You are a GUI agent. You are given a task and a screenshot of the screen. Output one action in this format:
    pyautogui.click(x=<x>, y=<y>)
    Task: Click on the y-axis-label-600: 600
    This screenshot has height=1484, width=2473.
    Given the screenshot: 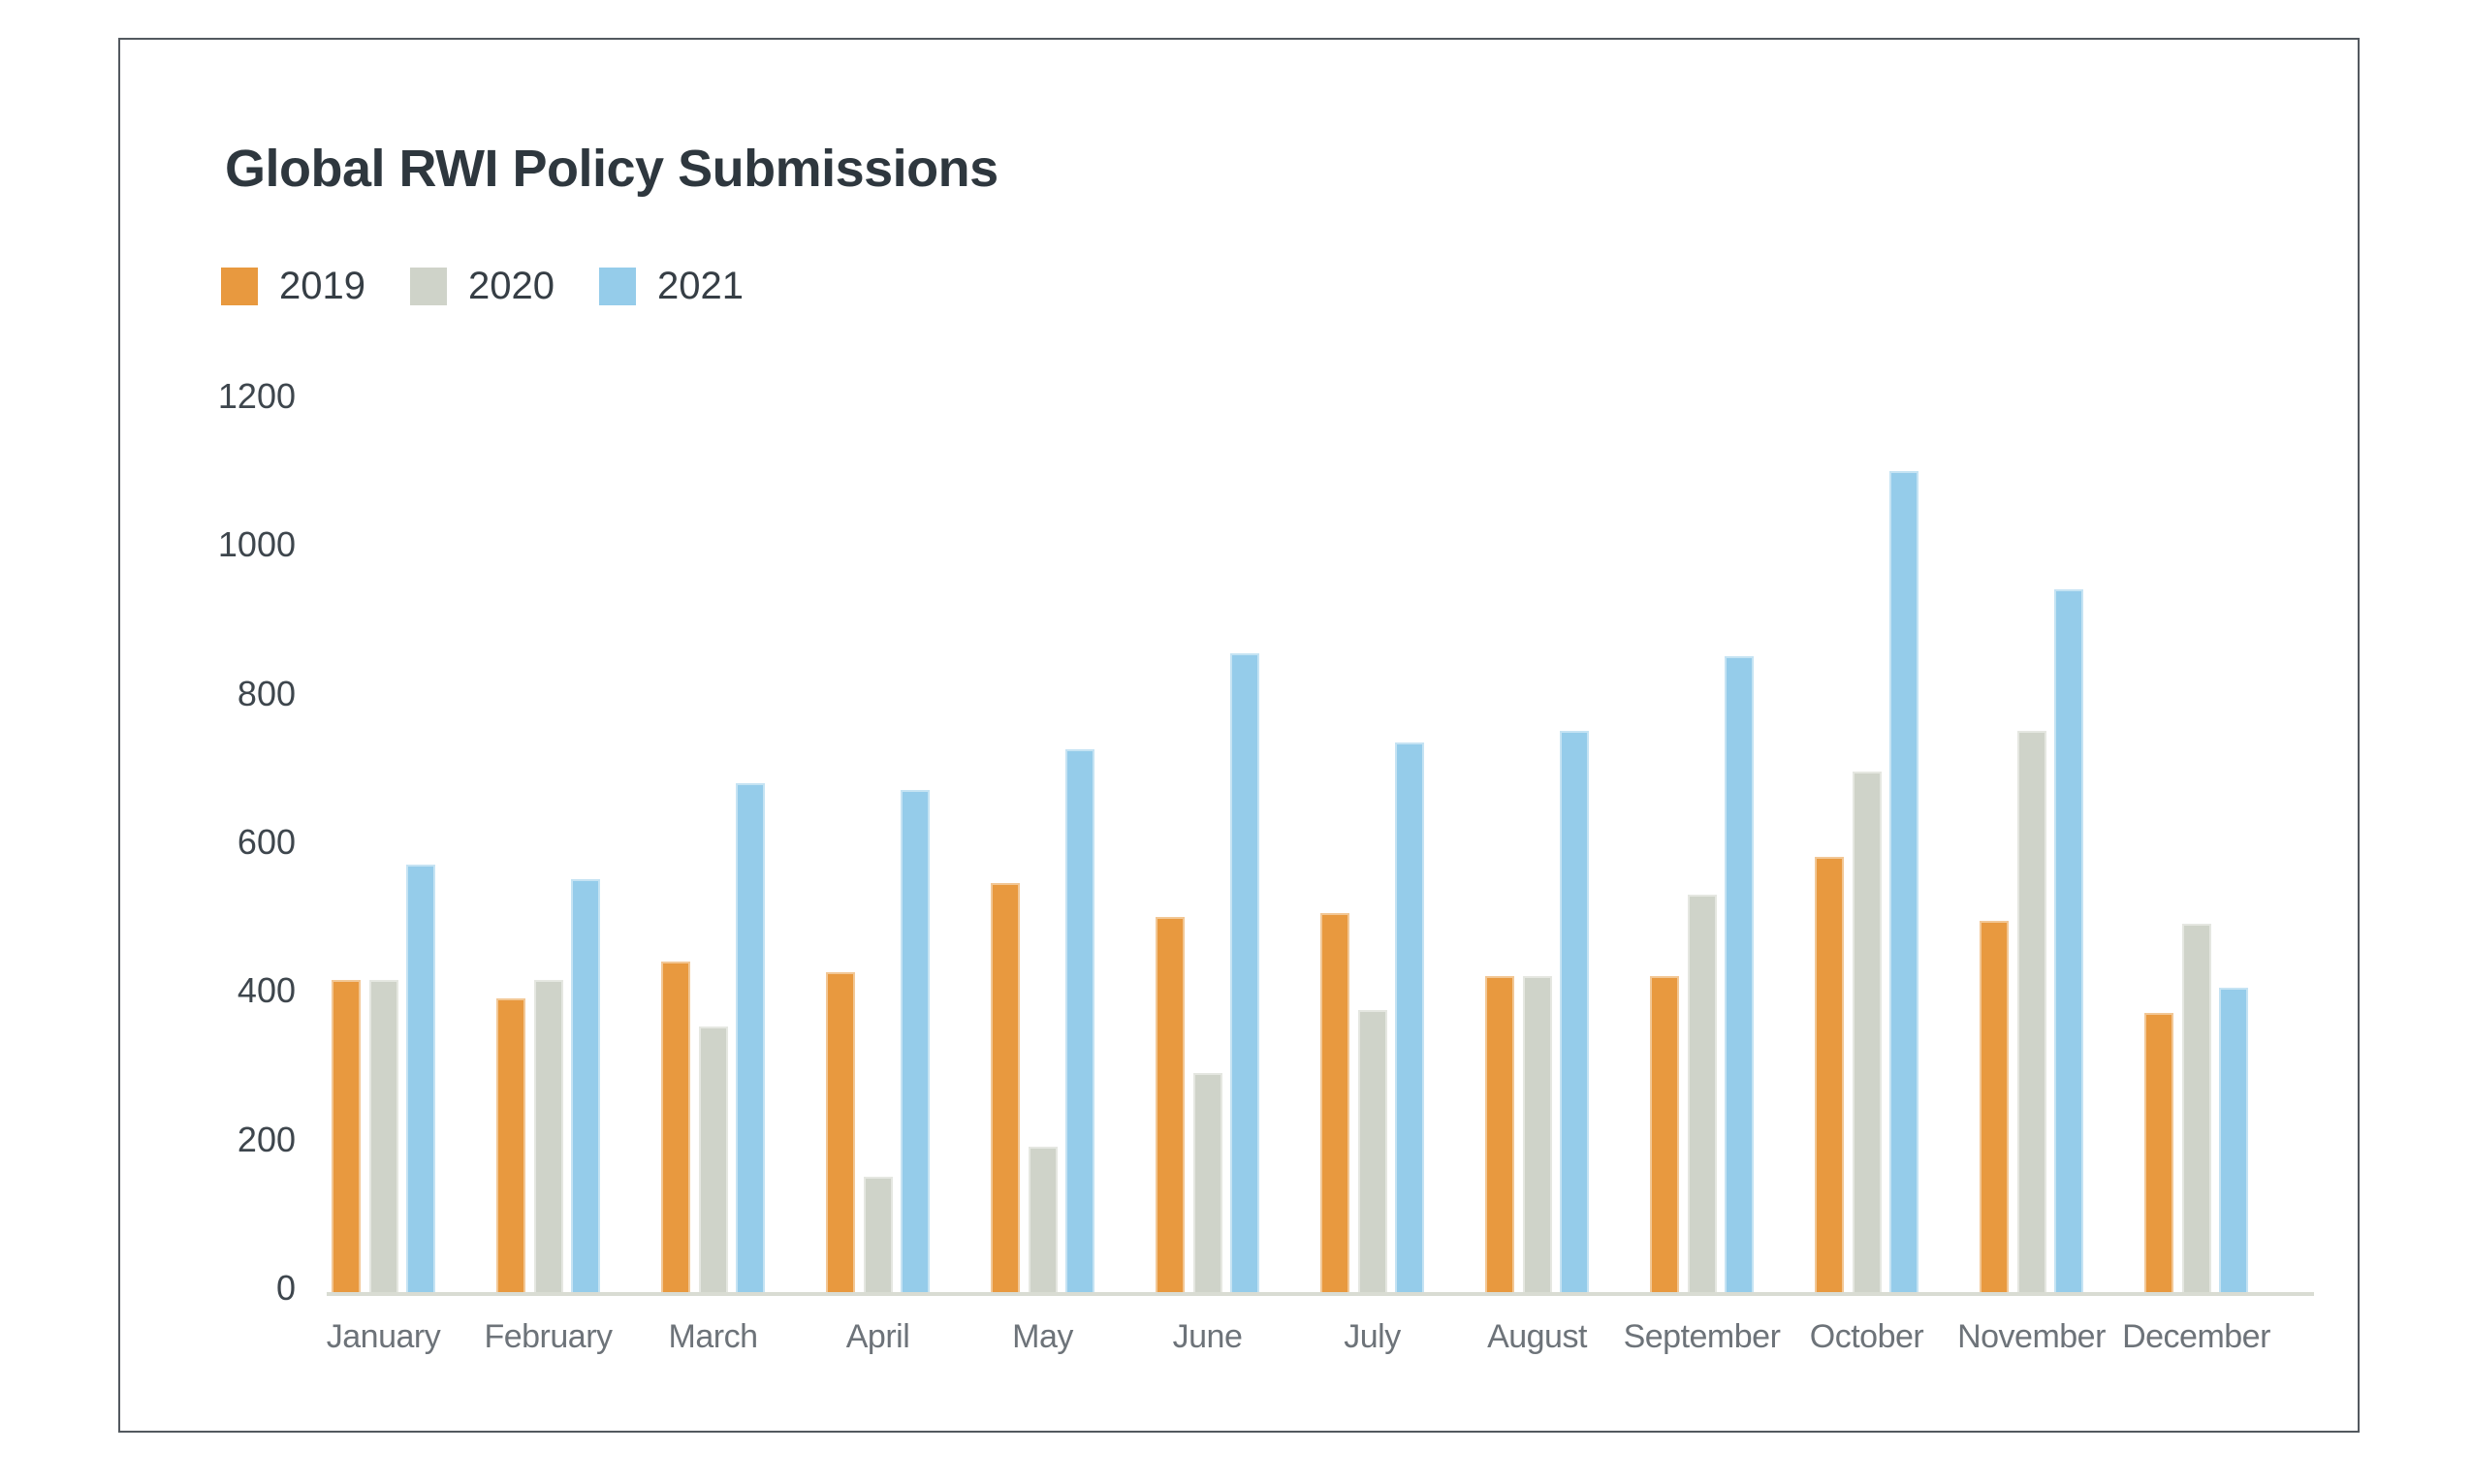 What is the action you would take?
    pyautogui.click(x=266, y=842)
    